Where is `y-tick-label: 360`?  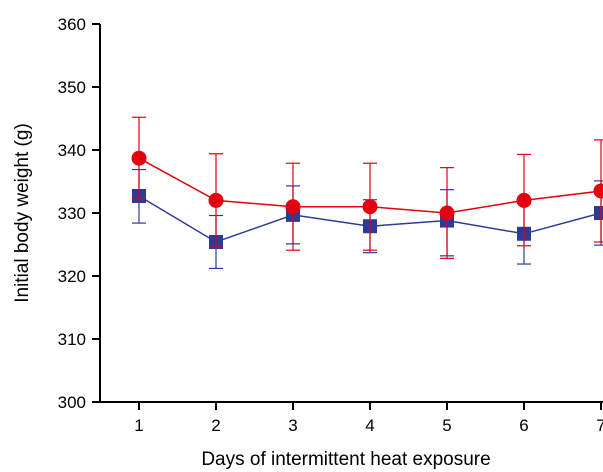
y-tick-label: 360 is located at coordinates (72, 24).